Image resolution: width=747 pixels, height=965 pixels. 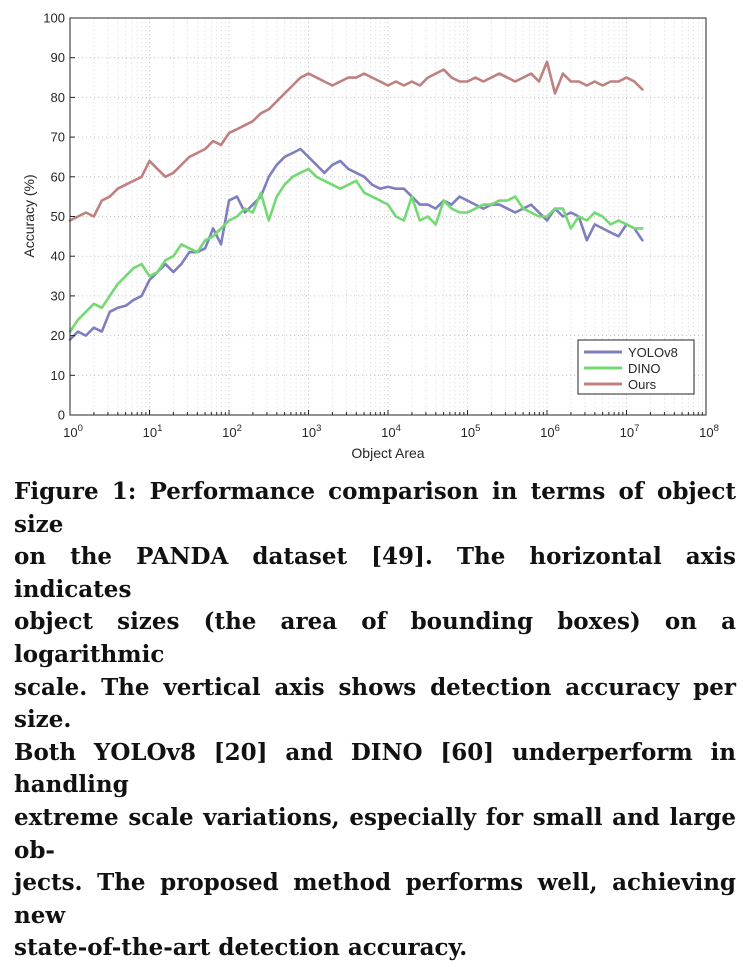 I want to click on y-tick-label: 60, so click(x=58, y=176).